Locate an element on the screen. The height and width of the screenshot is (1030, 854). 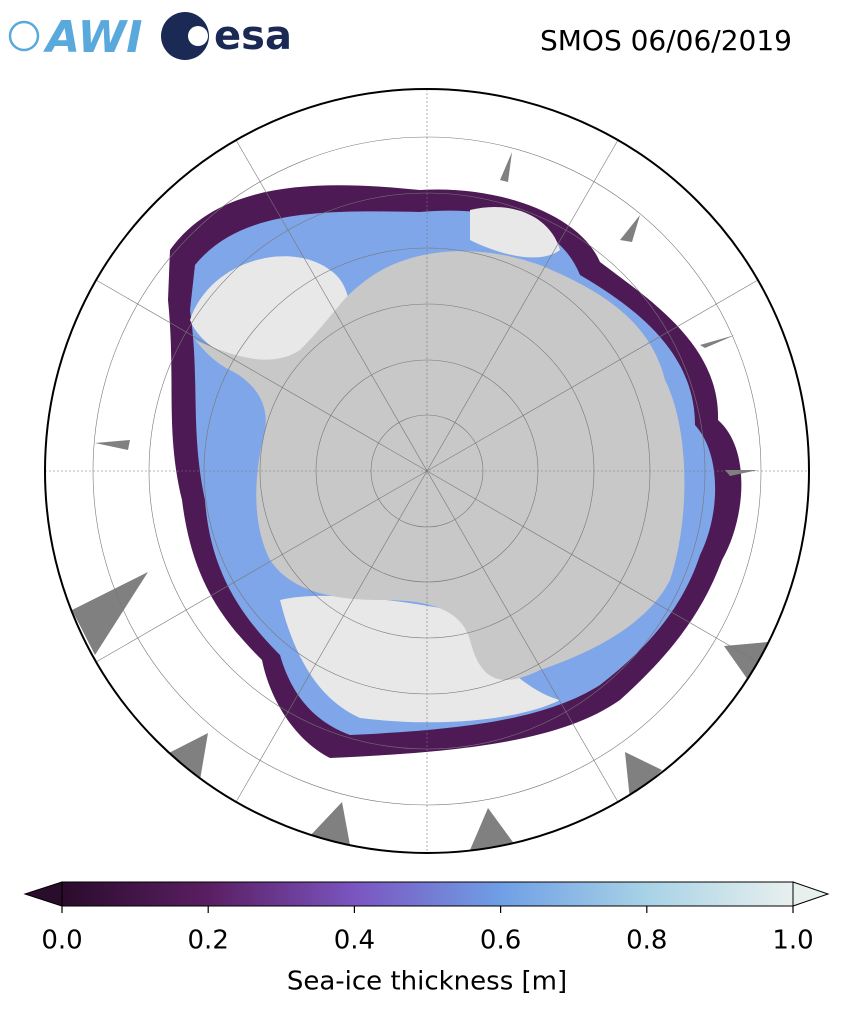
awi-logo: AWI is located at coordinates (75, 37).